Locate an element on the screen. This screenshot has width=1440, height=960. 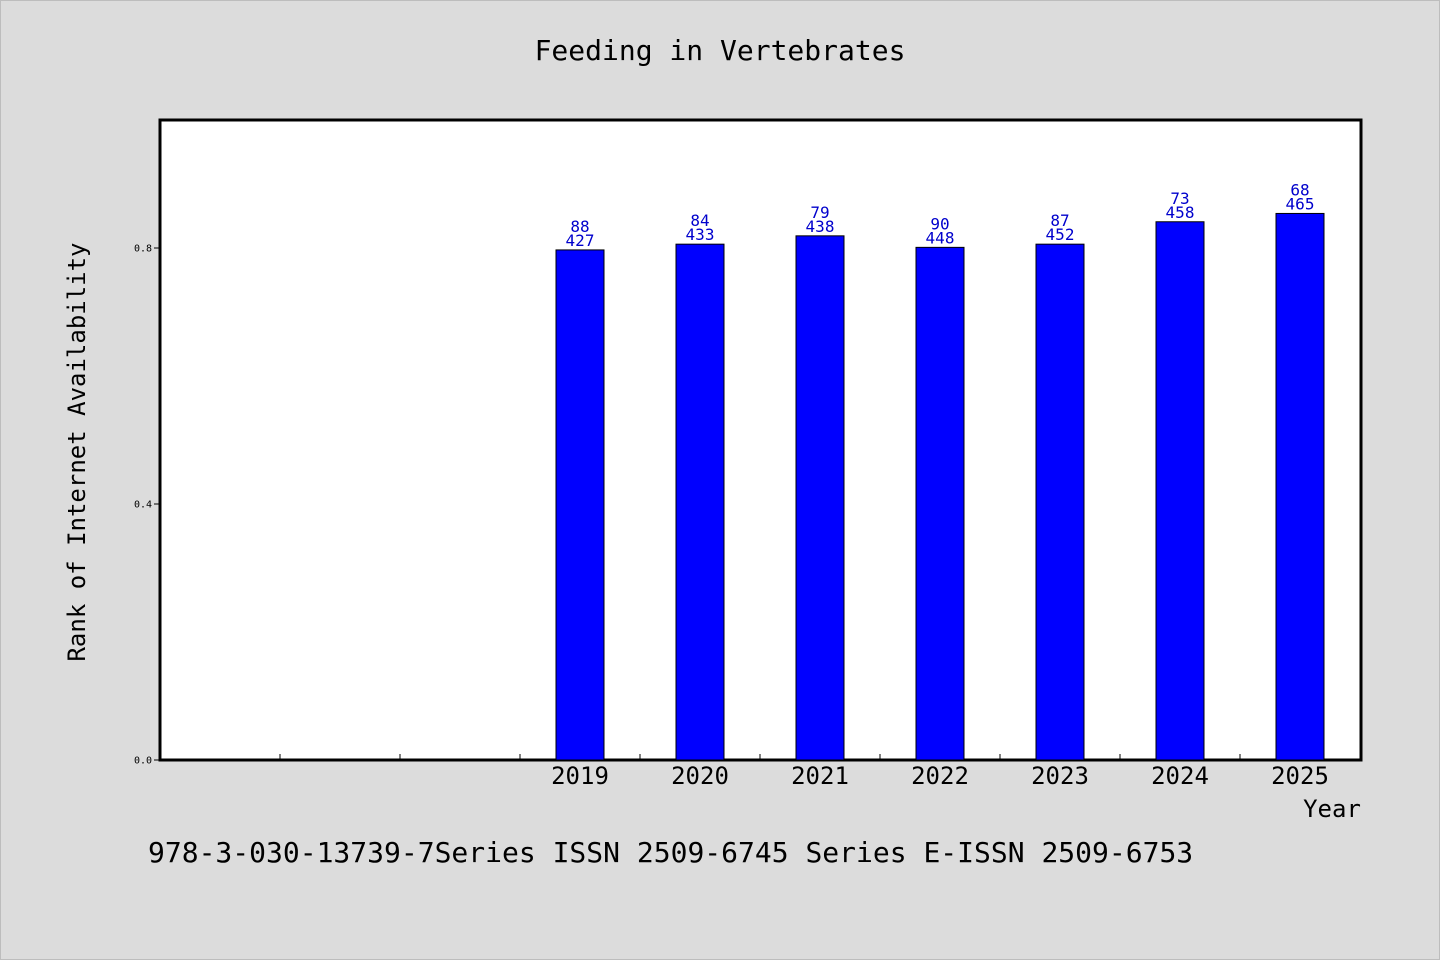
bar-label-top: 88 is located at coordinates (579, 226).